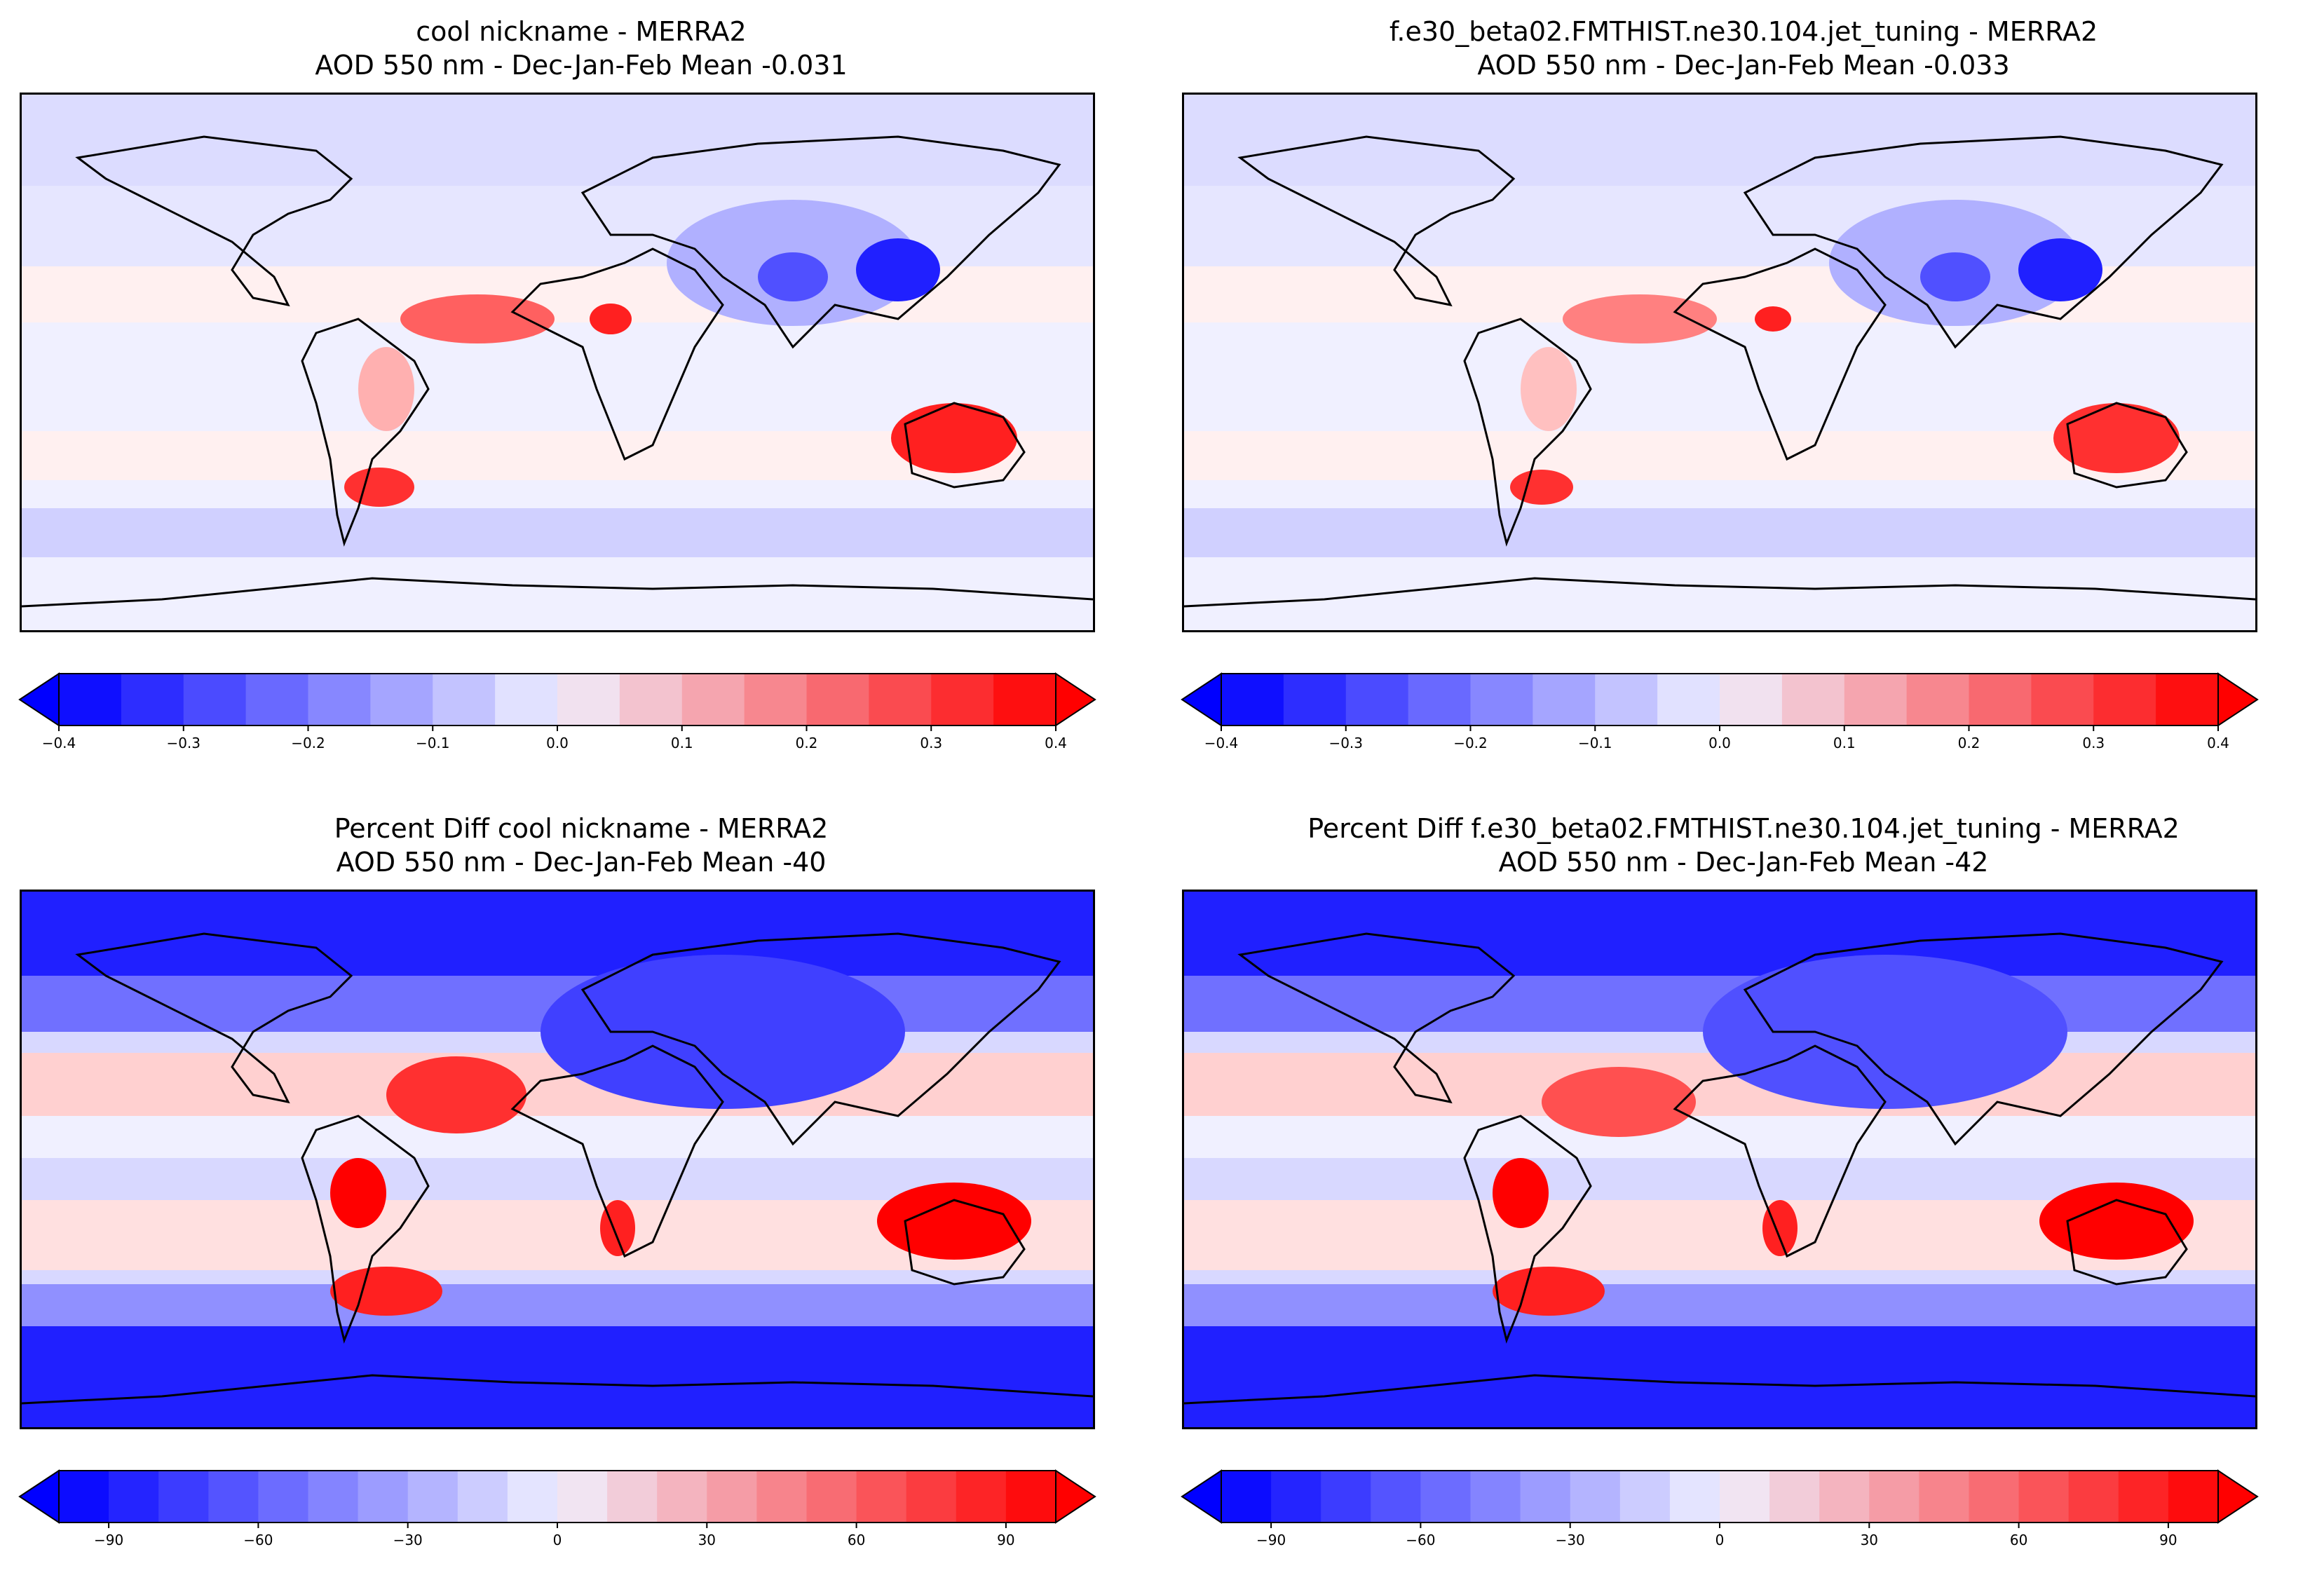 This screenshot has height=1594, width=2324. Describe the element at coordinates (581, 863) in the screenshot. I see `panel-subtitle: AOD 550 nm - Dec-Jan-Feb Mean -40` at that location.